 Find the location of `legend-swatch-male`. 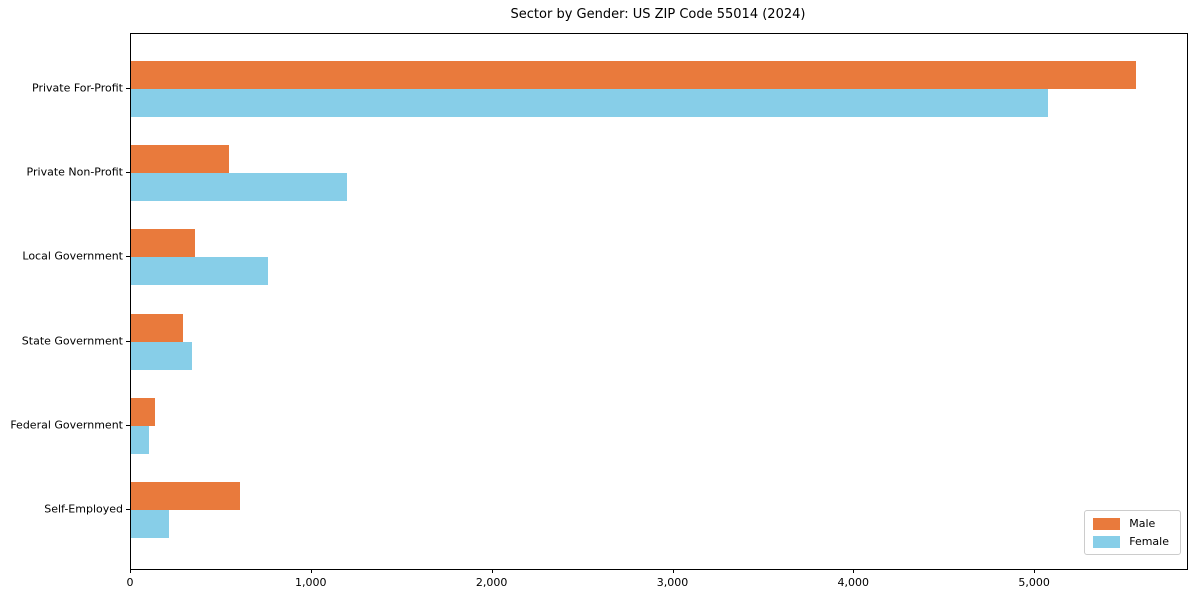

legend-swatch-male is located at coordinates (1107, 523).